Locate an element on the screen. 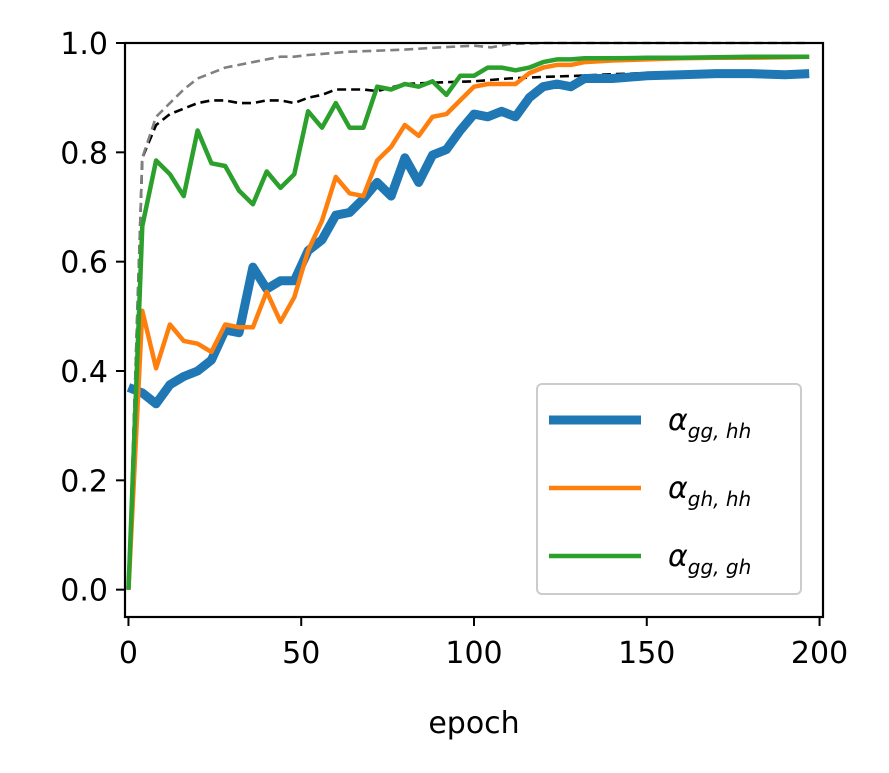 This screenshot has height=773, width=889. x-tick-label: 100 is located at coordinates (473, 653).